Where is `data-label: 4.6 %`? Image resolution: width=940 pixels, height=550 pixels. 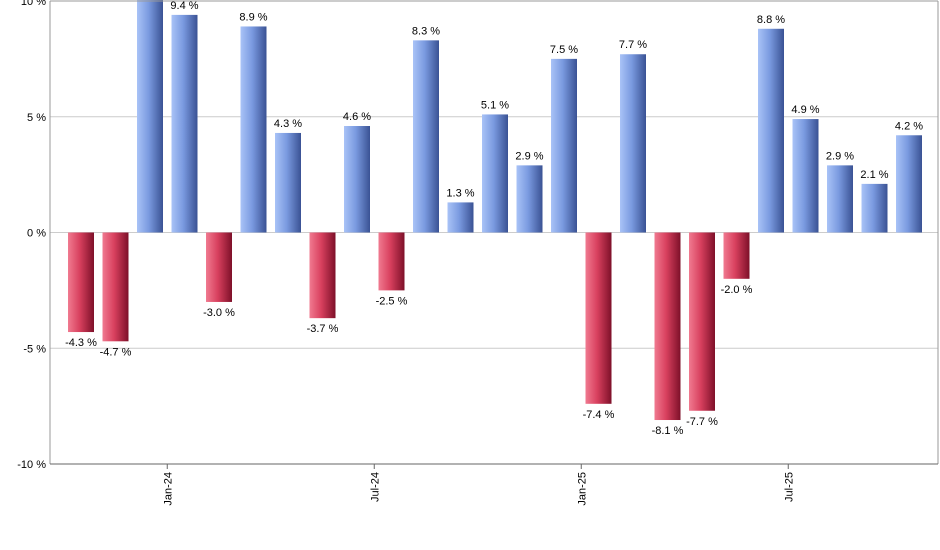 data-label: 4.6 % is located at coordinates (357, 117).